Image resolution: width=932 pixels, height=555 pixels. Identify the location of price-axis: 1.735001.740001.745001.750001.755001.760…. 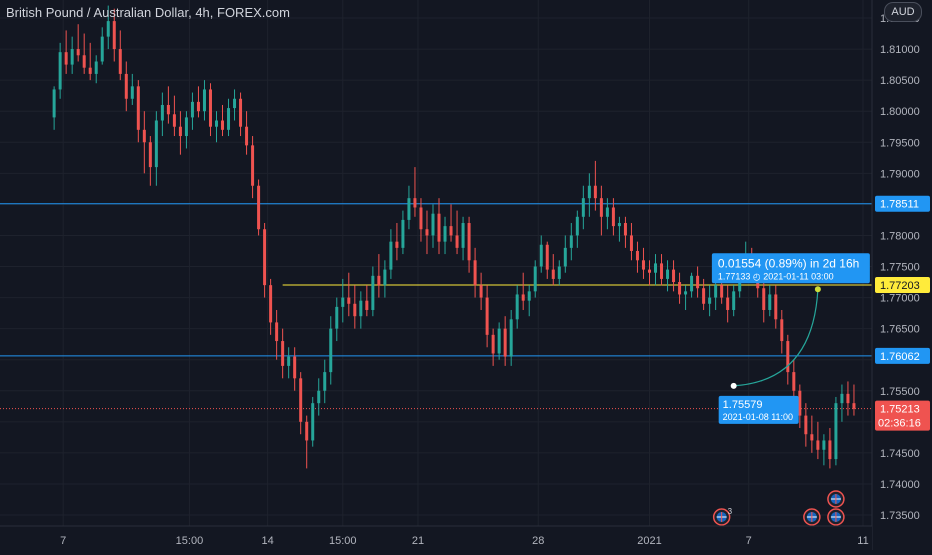
(901, 275).